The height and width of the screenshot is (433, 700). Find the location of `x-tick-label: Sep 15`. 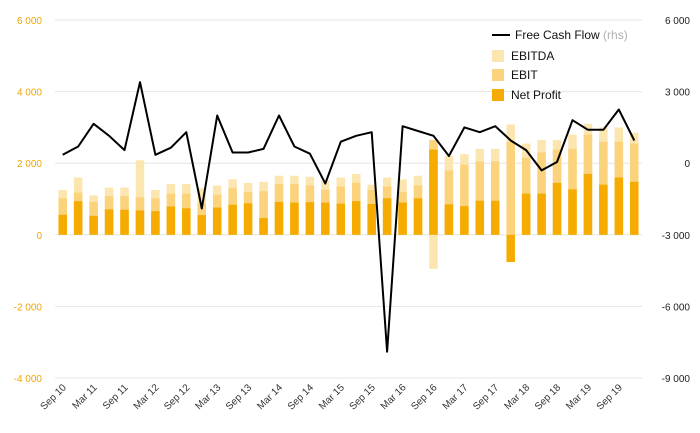

x-tick-label: Sep 15 is located at coordinates (363, 397).